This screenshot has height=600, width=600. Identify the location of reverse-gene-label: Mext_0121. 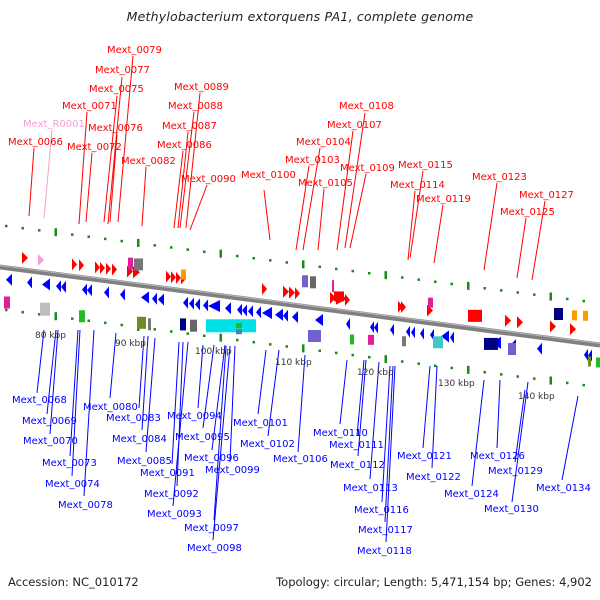
(424, 456).